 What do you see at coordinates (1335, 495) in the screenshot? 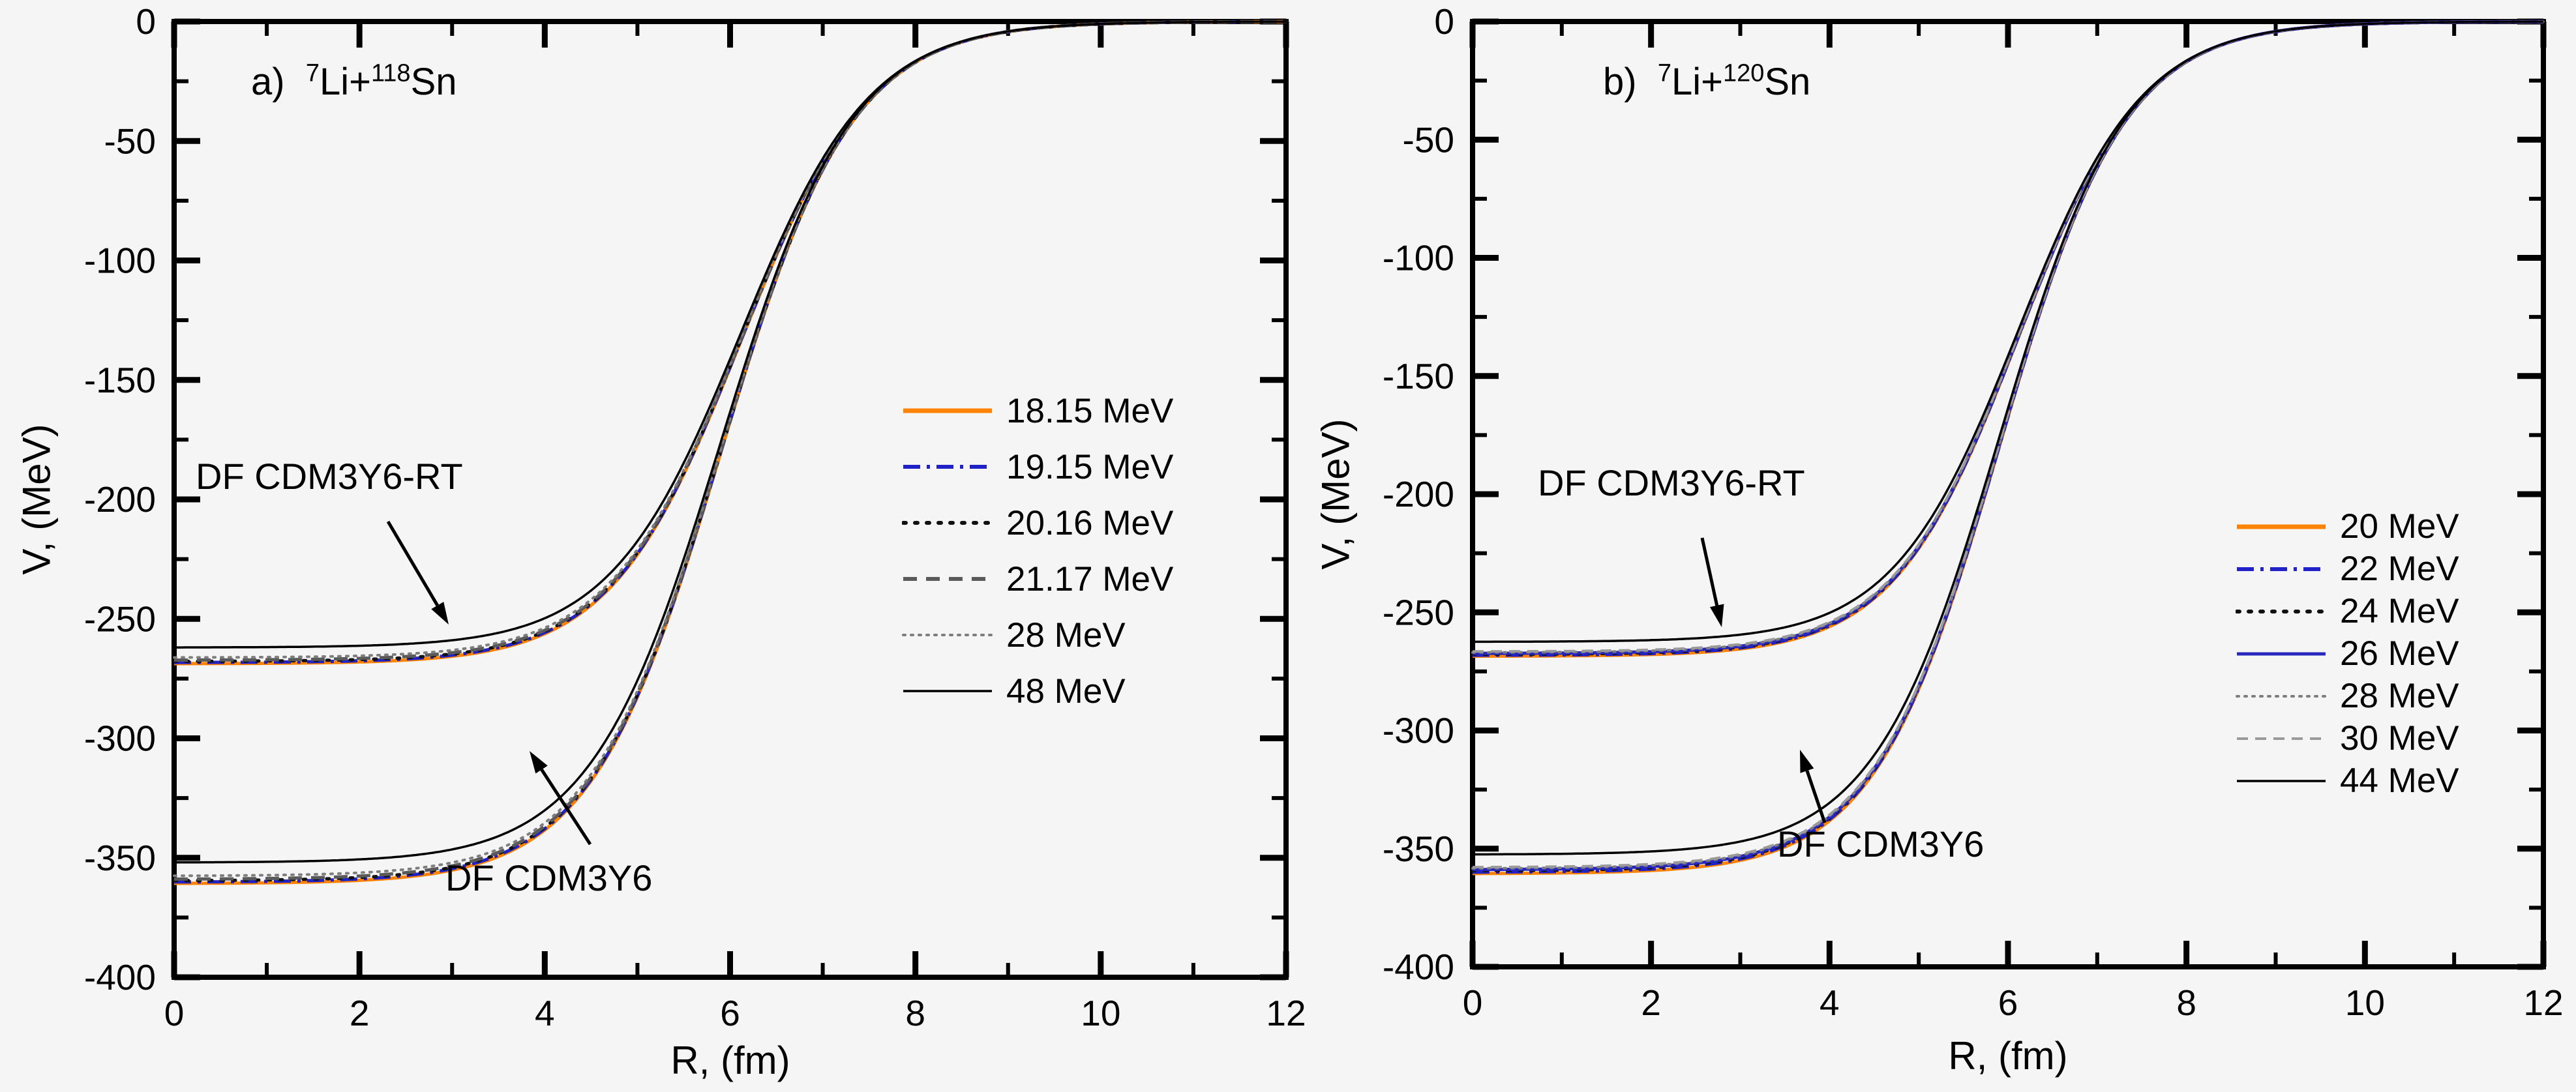
I see `panel-b-y-axis-label: V, (MeV)` at bounding box center [1335, 495].